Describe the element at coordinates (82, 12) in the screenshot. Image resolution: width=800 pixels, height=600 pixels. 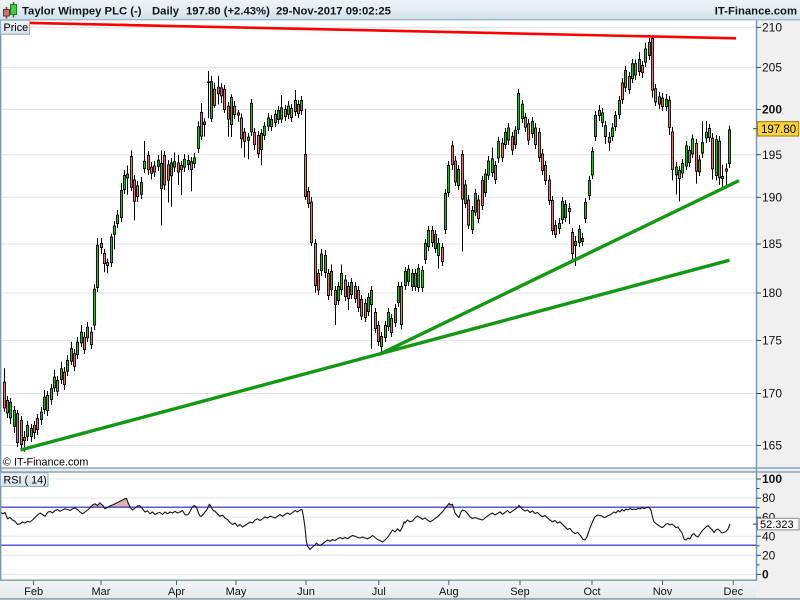
I see `svg-text: Taylor Wimpey PLC (-)` at that location.